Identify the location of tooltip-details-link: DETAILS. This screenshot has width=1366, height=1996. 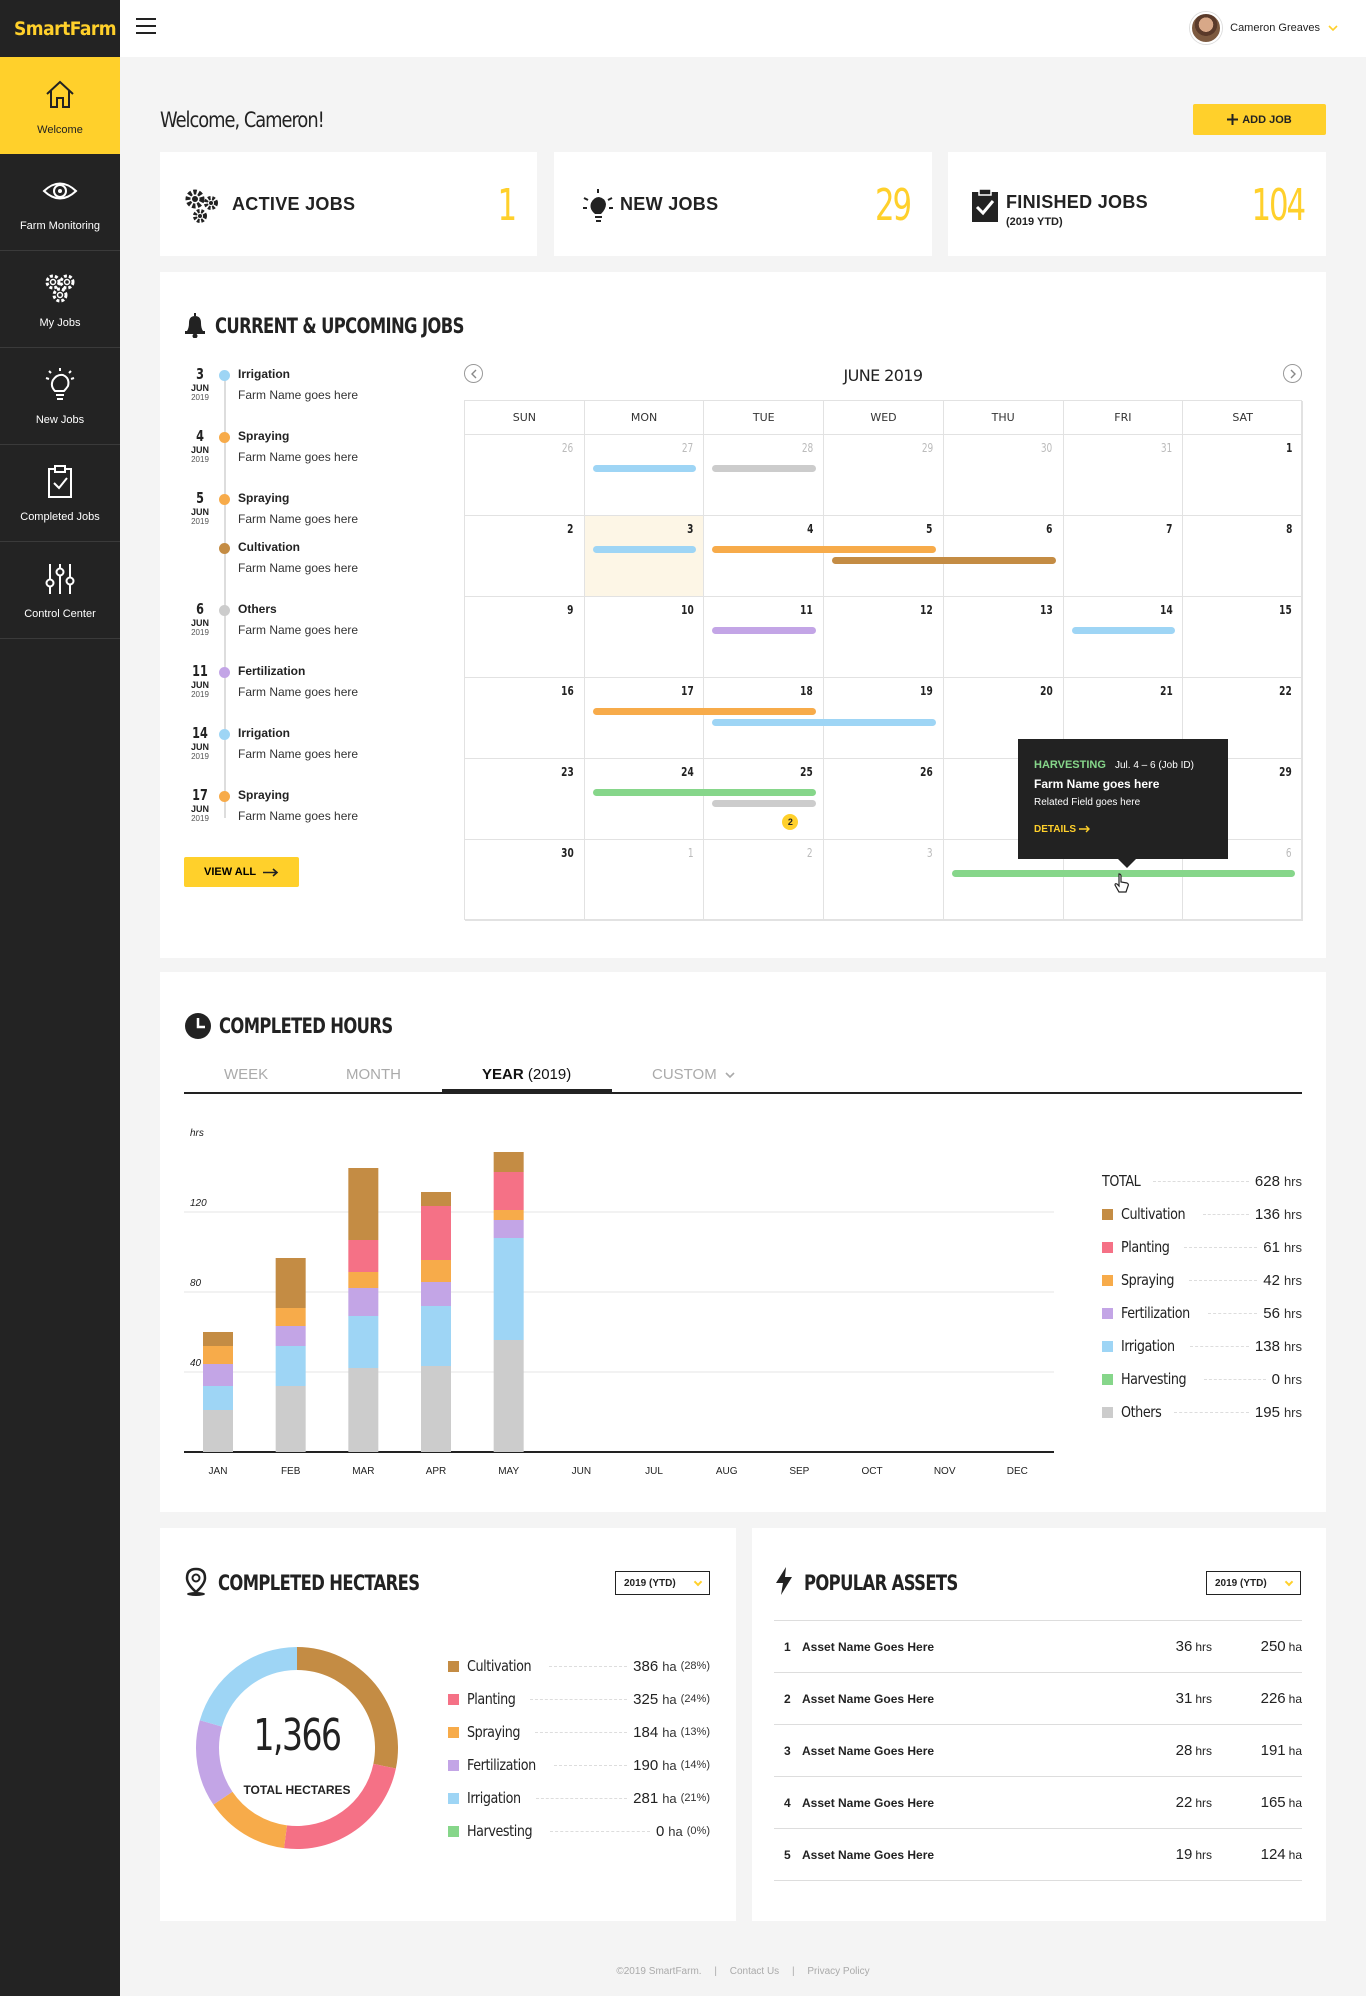
(1123, 829).